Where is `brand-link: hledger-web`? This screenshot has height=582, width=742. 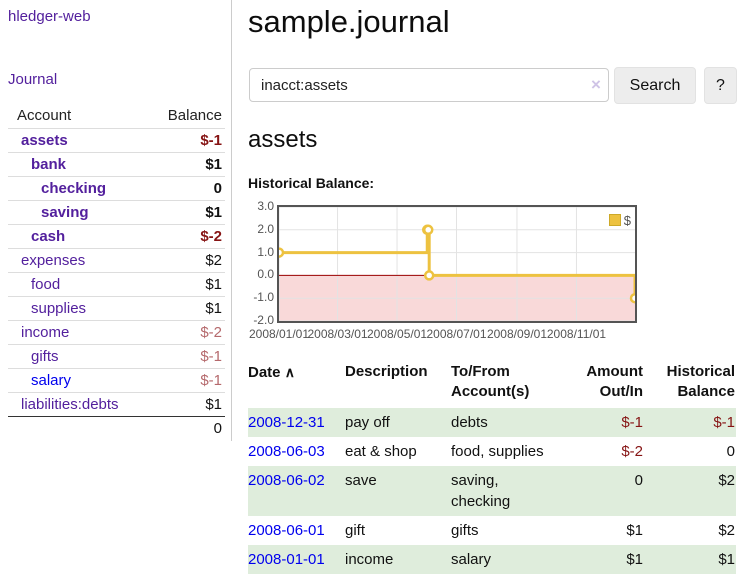
brand-link: hledger-web is located at coordinates (49, 16).